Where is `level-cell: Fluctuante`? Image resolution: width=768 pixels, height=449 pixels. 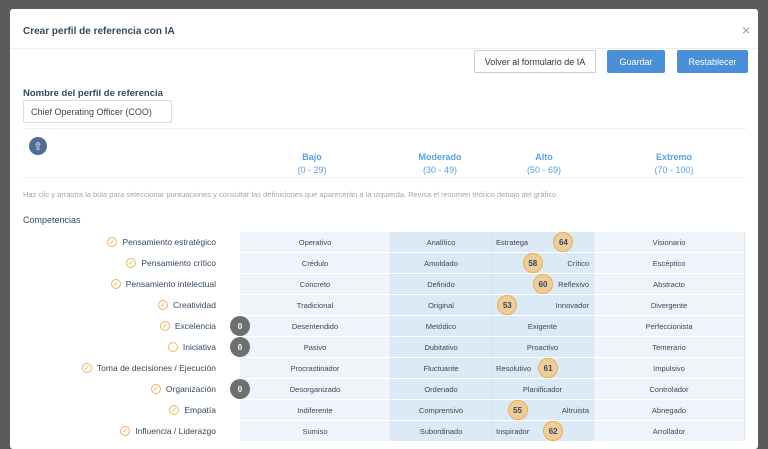
level-cell: Fluctuante is located at coordinates (441, 368).